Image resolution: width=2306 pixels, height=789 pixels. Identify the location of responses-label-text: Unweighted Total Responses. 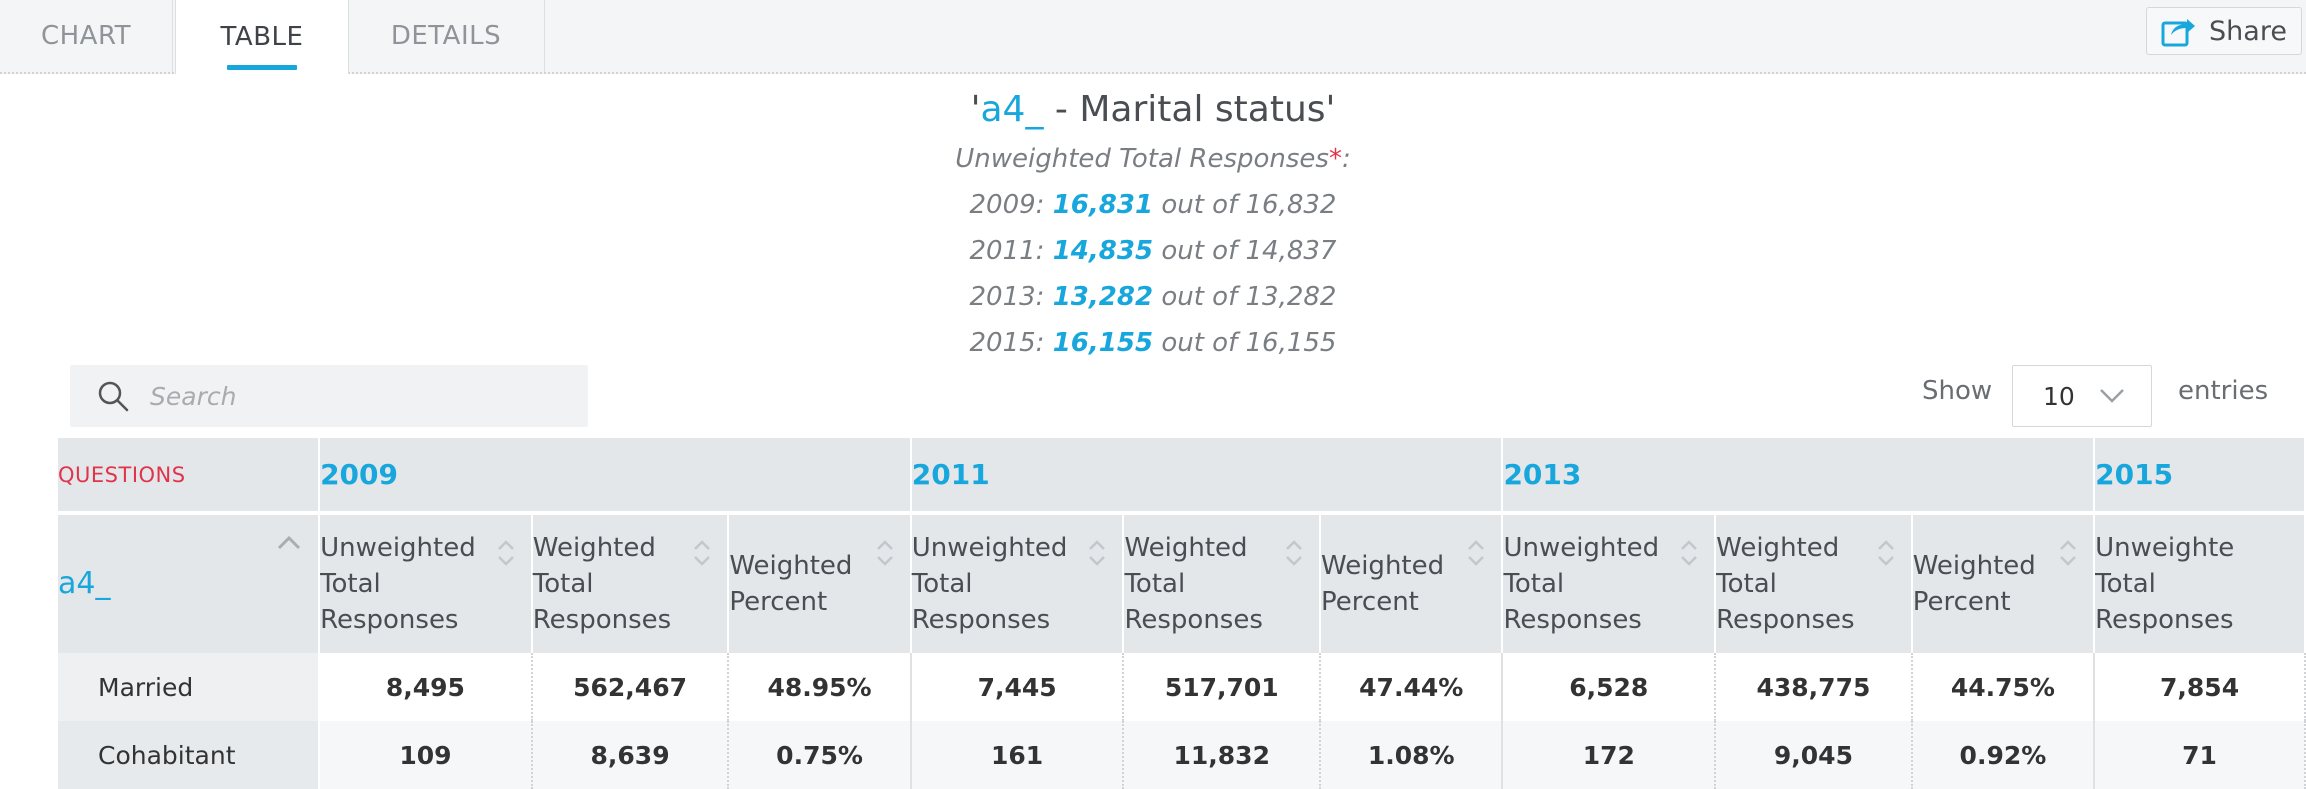
(1142, 159).